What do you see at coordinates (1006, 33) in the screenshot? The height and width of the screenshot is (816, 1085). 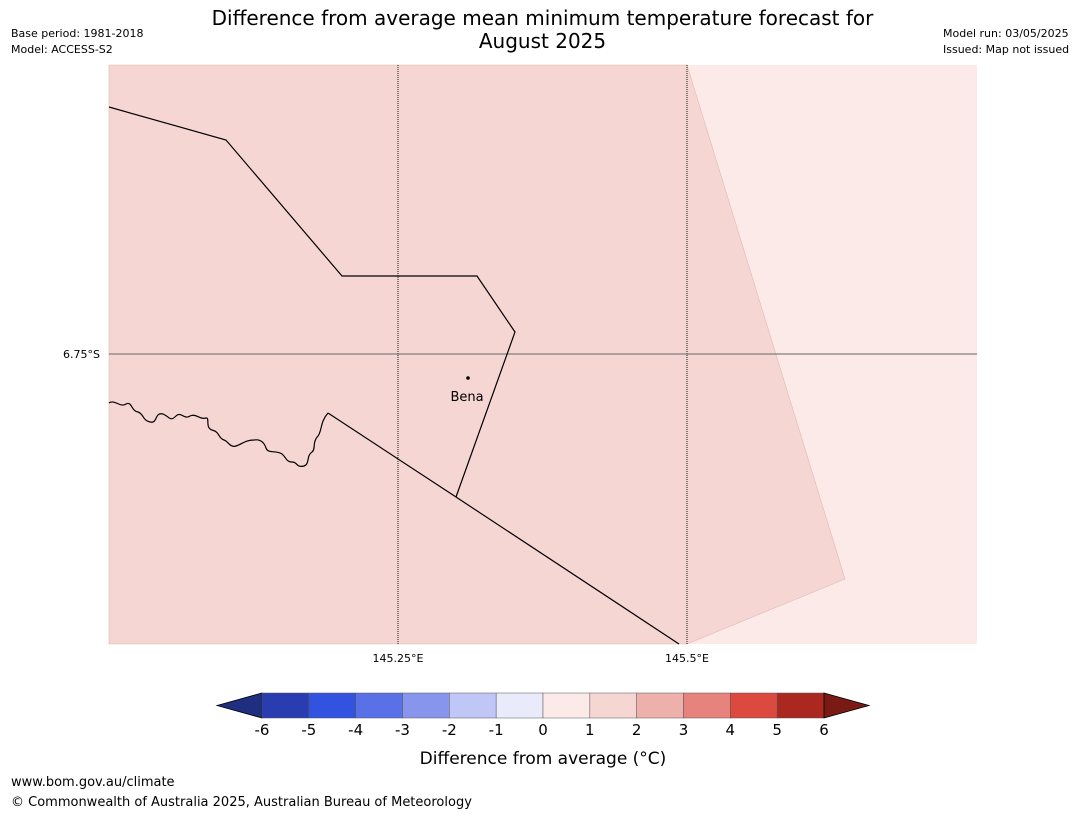 I see `model-run-label: Model run: 03/05/2025` at bounding box center [1006, 33].